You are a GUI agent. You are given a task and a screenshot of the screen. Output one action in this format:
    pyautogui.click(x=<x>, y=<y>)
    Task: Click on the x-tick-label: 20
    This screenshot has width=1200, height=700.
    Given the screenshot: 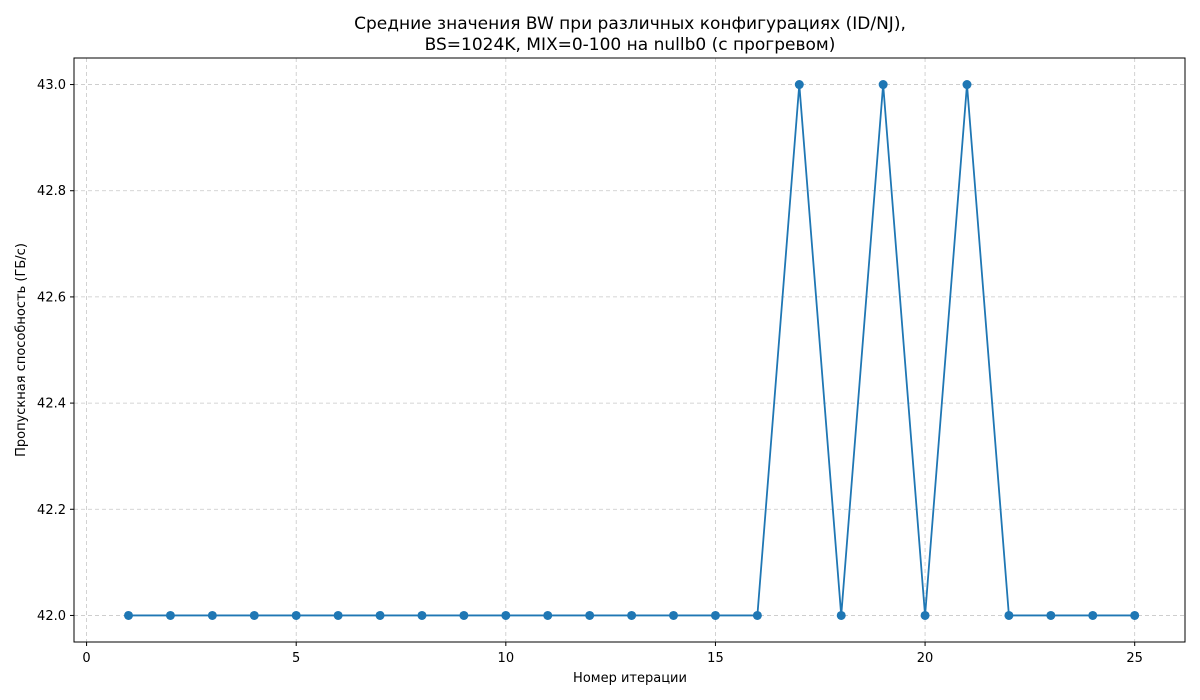 What is the action you would take?
    pyautogui.click(x=925, y=658)
    